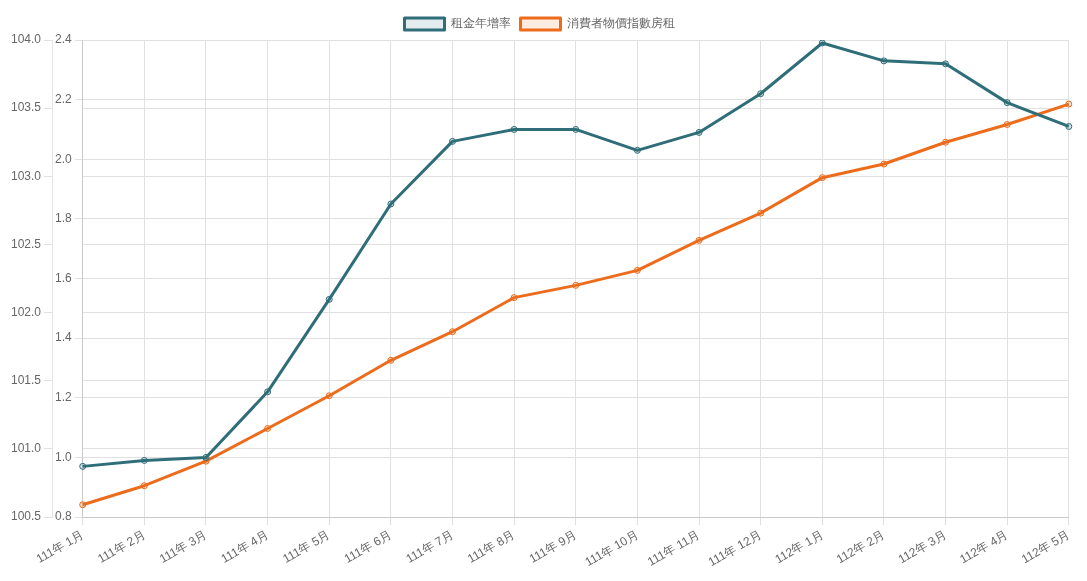  What do you see at coordinates (922, 547) in the screenshot?
I see `x-tick-label: 112年 3月` at bounding box center [922, 547].